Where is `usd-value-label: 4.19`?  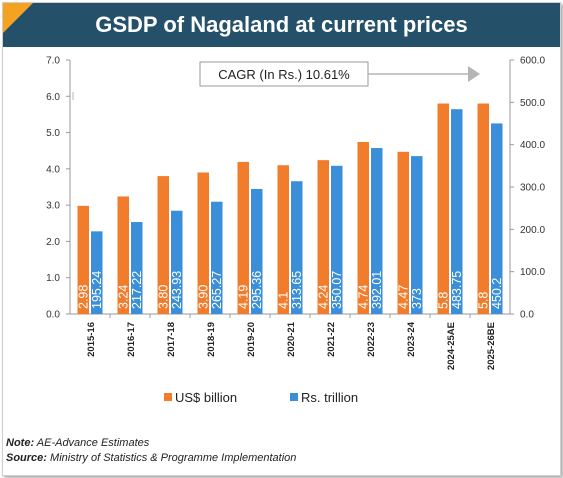
usd-value-label: 4.19 is located at coordinates (243, 297).